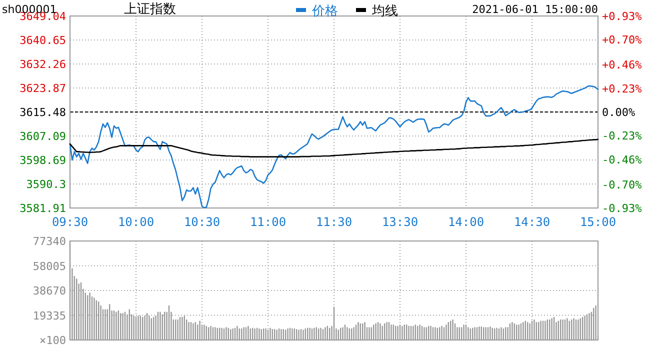 Image resolution: width=660 pixels, height=360 pixels. I want to click on line-series, so click(334, 148).